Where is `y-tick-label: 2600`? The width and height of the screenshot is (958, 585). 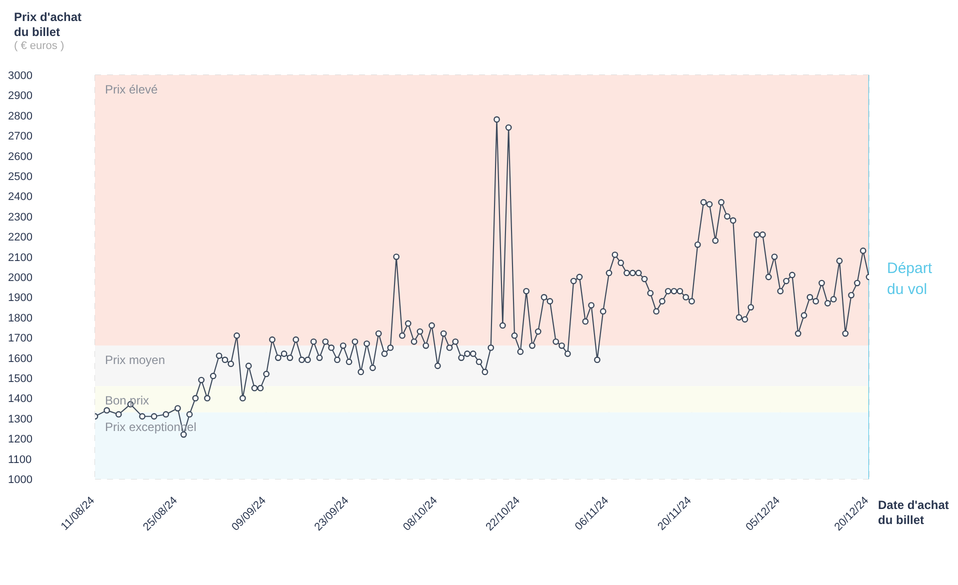 y-tick-label: 2600 is located at coordinates (20, 156).